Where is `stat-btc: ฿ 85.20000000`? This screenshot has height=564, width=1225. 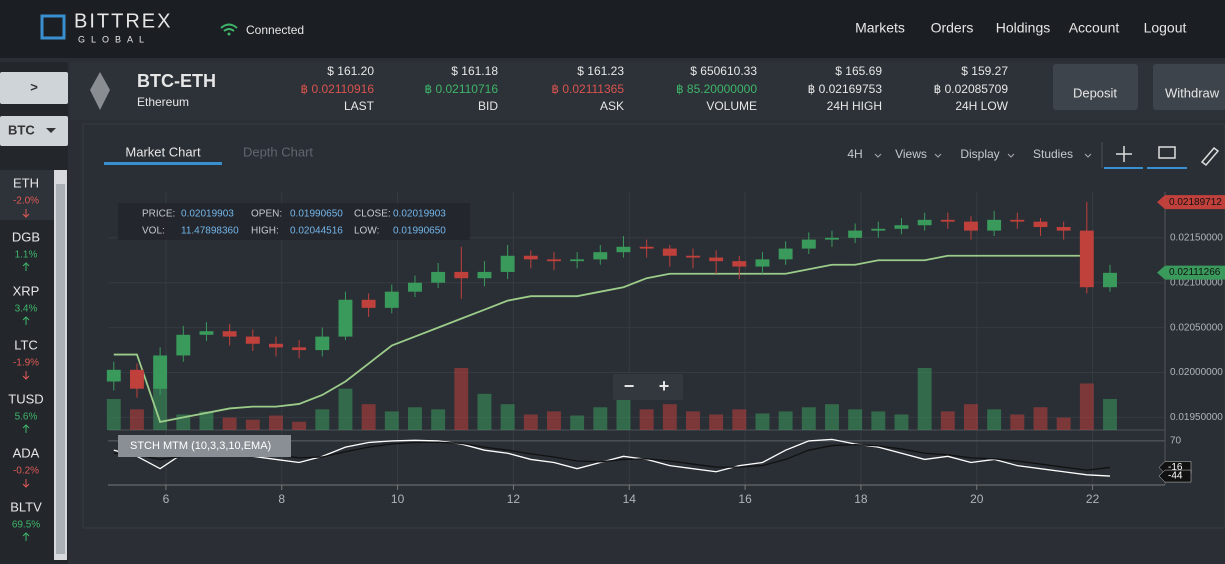
stat-btc: ฿ 85.20000000 is located at coordinates (716, 89).